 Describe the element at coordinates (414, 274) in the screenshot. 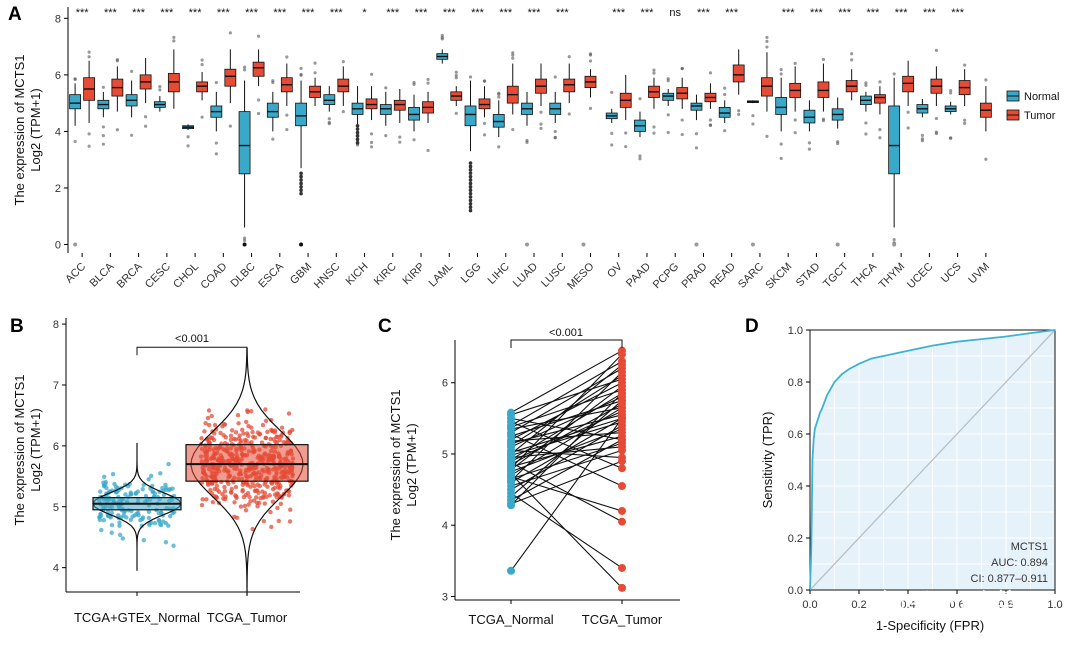

I see `x-tick-label: KIRP` at that location.